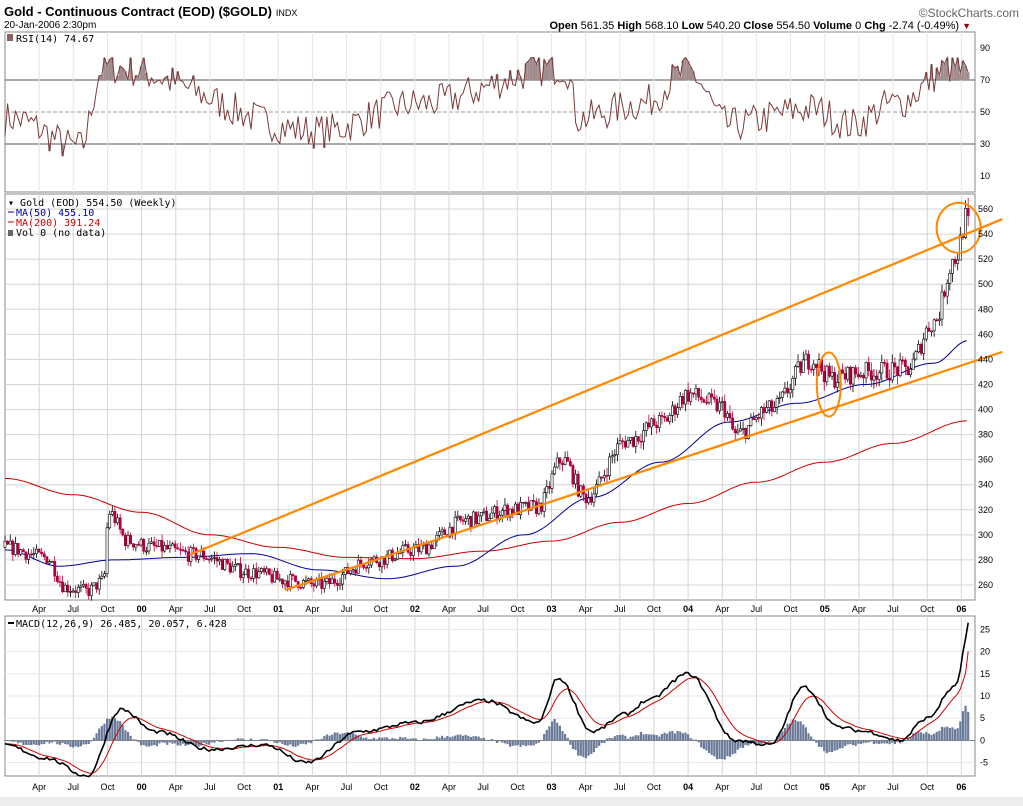  I want to click on high-value: 568.10, so click(661, 26).